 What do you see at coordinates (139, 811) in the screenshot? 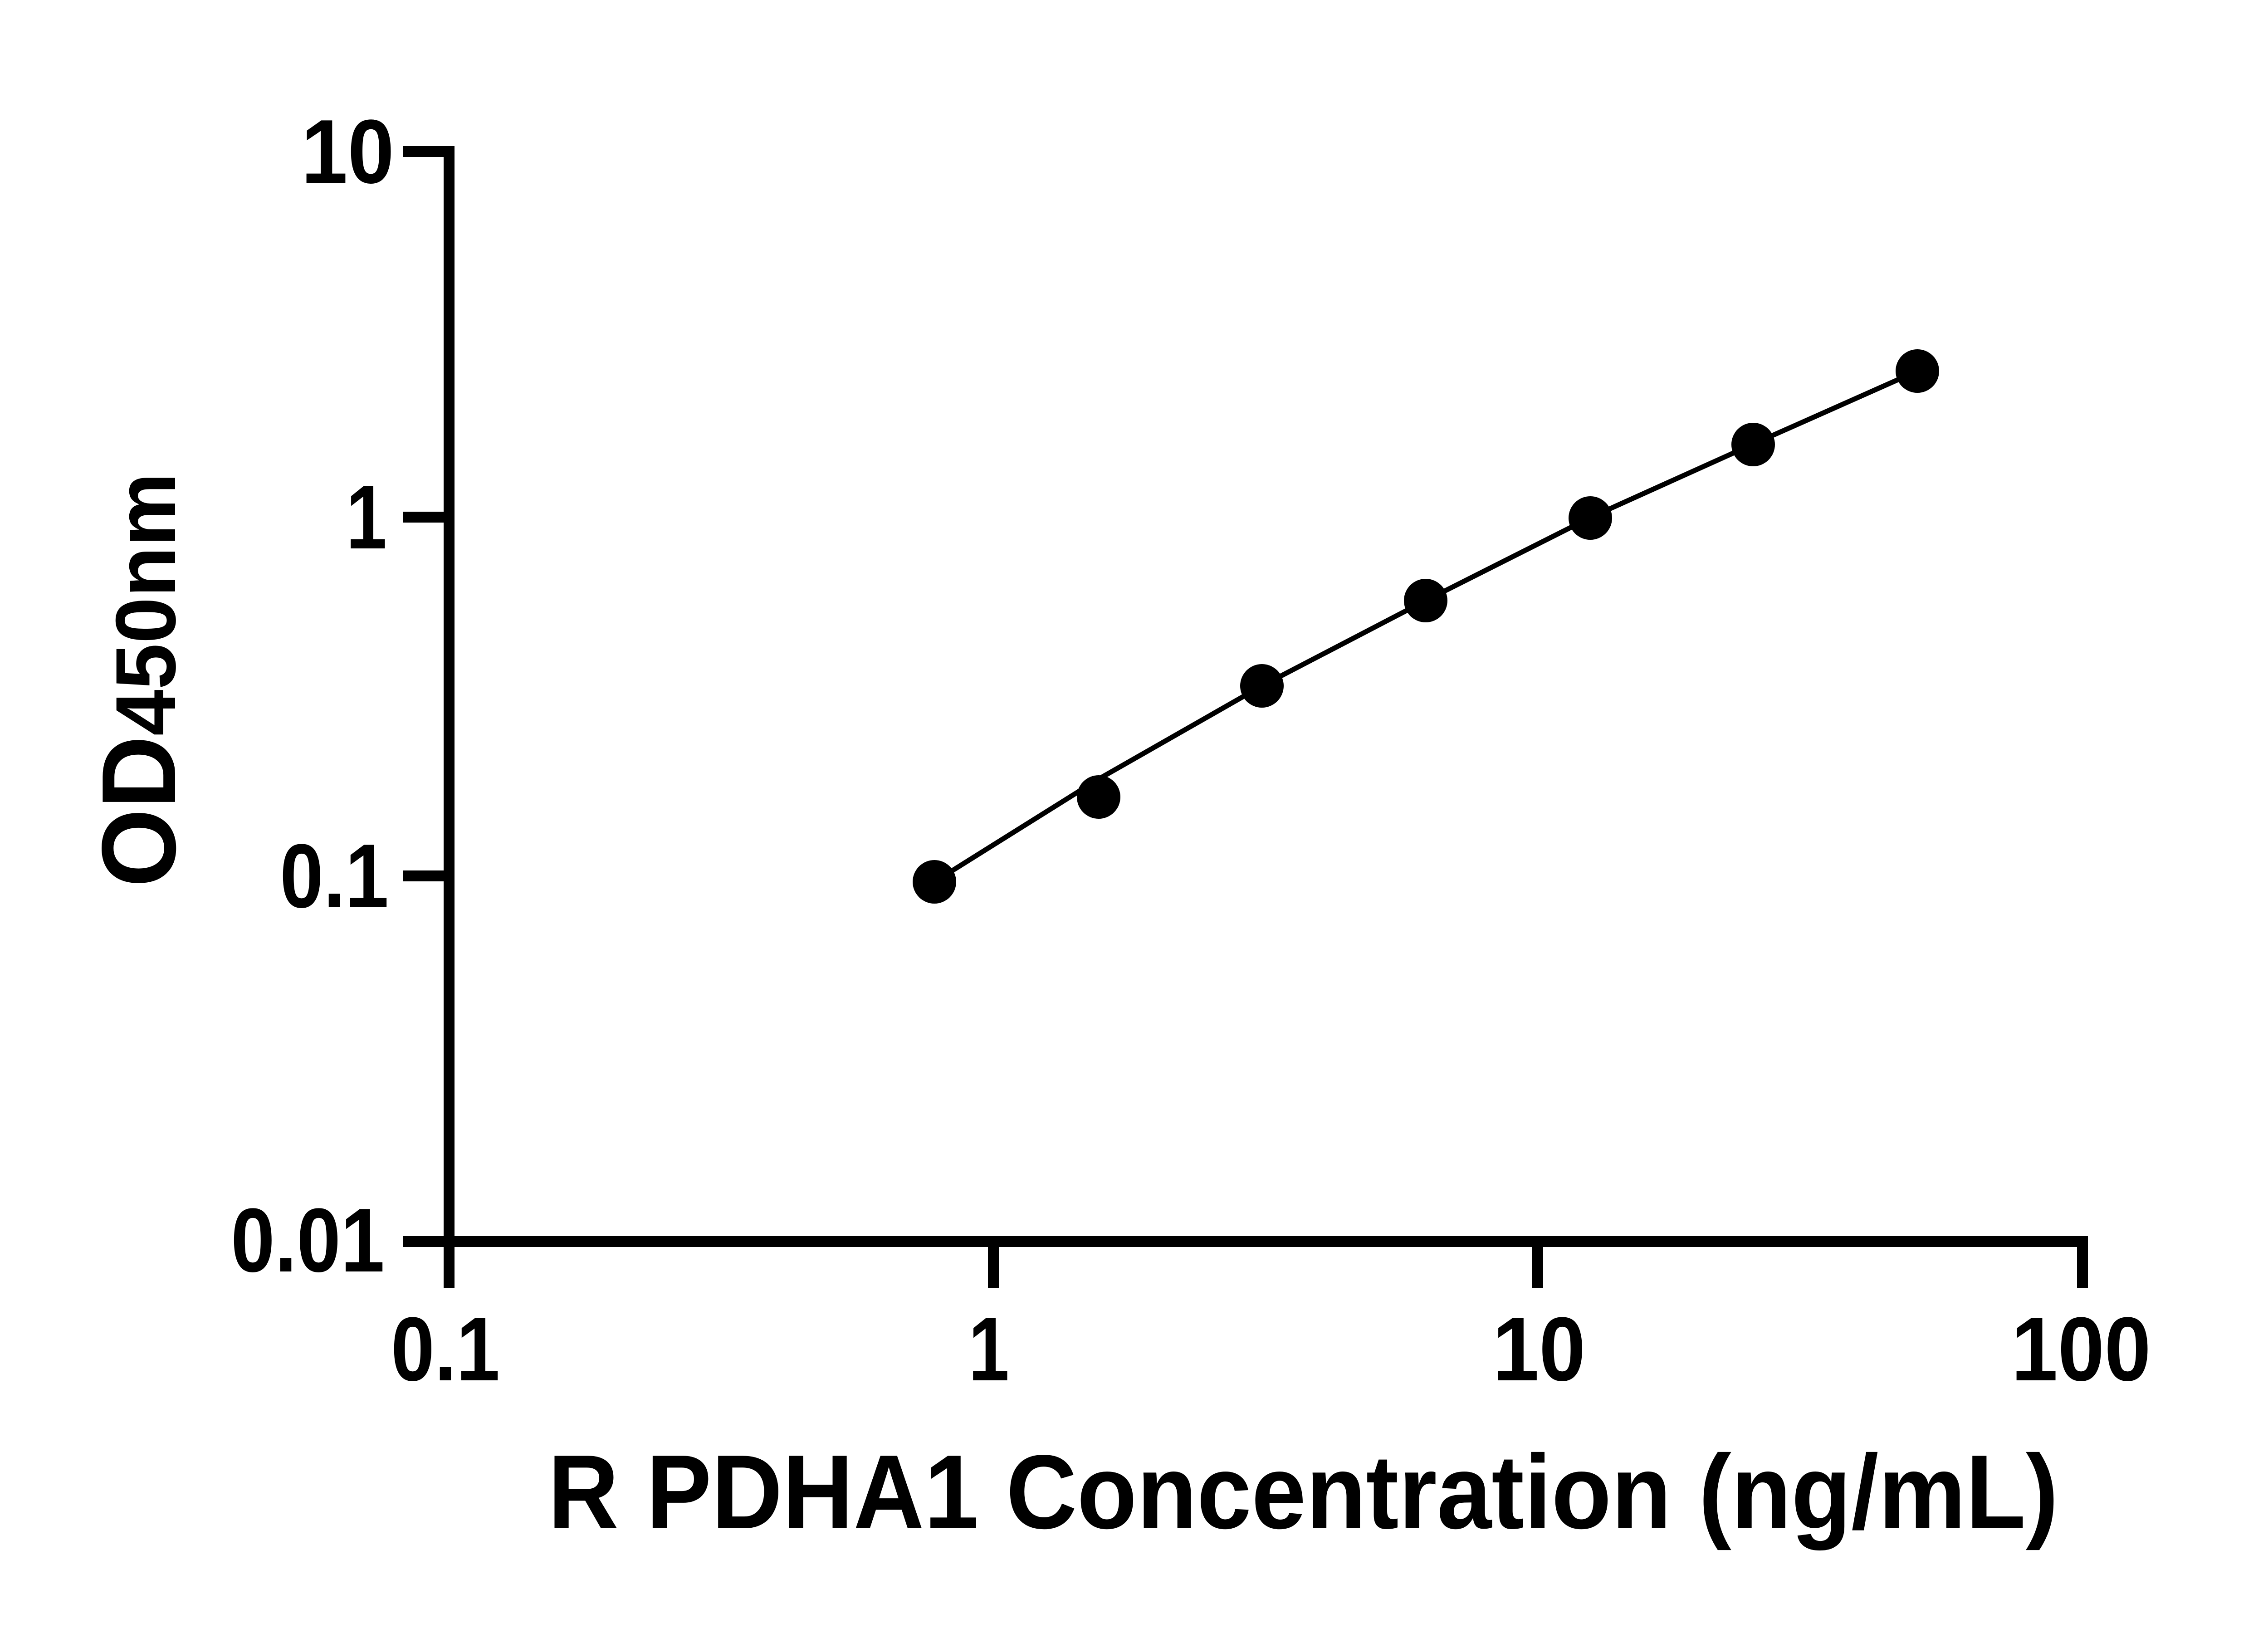
I see `svg-text: OD` at bounding box center [139, 811].